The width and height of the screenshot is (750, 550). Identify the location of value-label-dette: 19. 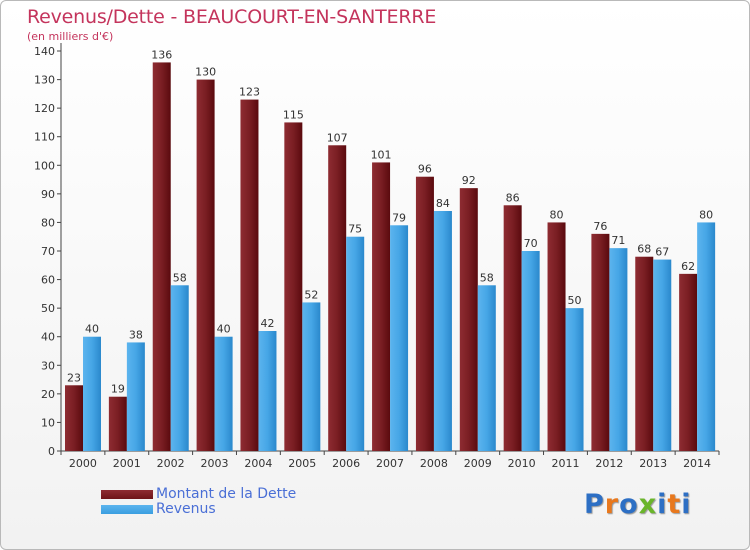
(118, 389).